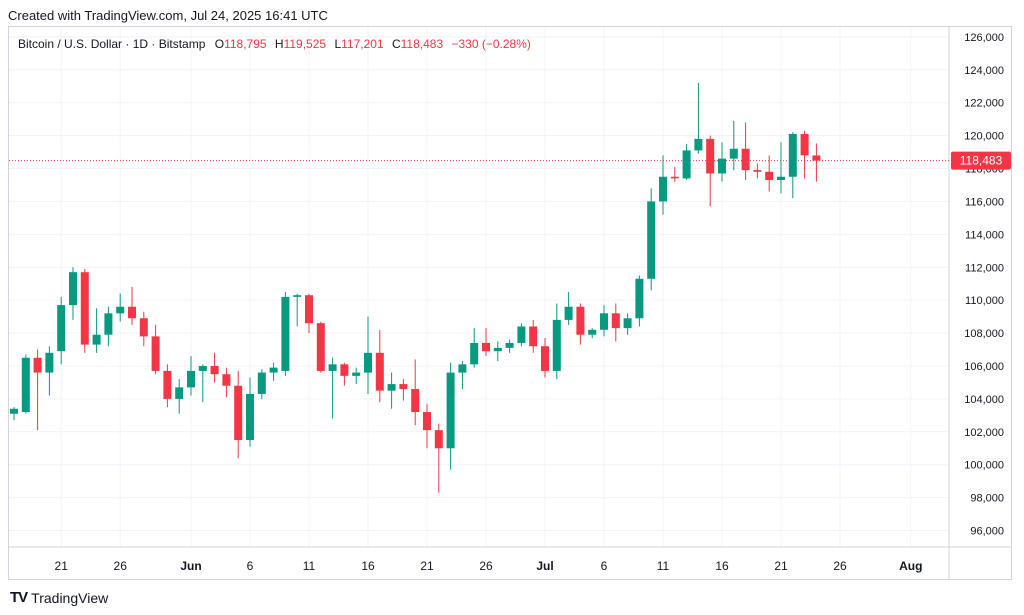 The height and width of the screenshot is (615, 1024). I want to click on last-price-label-group: 118,483, so click(981, 160).